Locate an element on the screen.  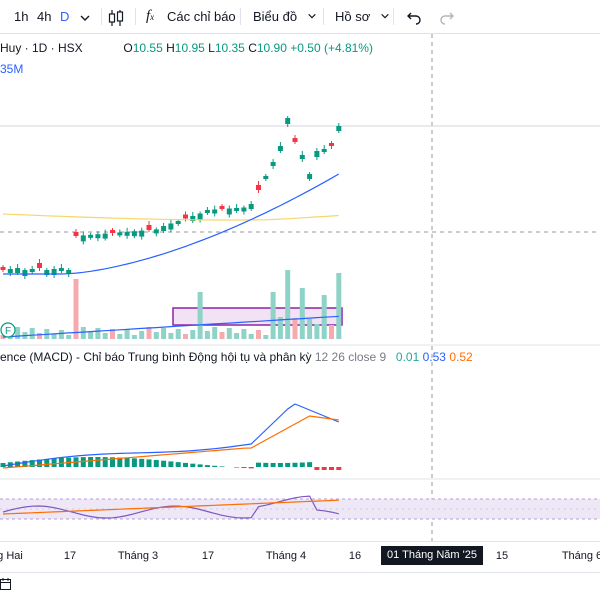
time-axis-label: Tháng 3 is located at coordinates (138, 556).